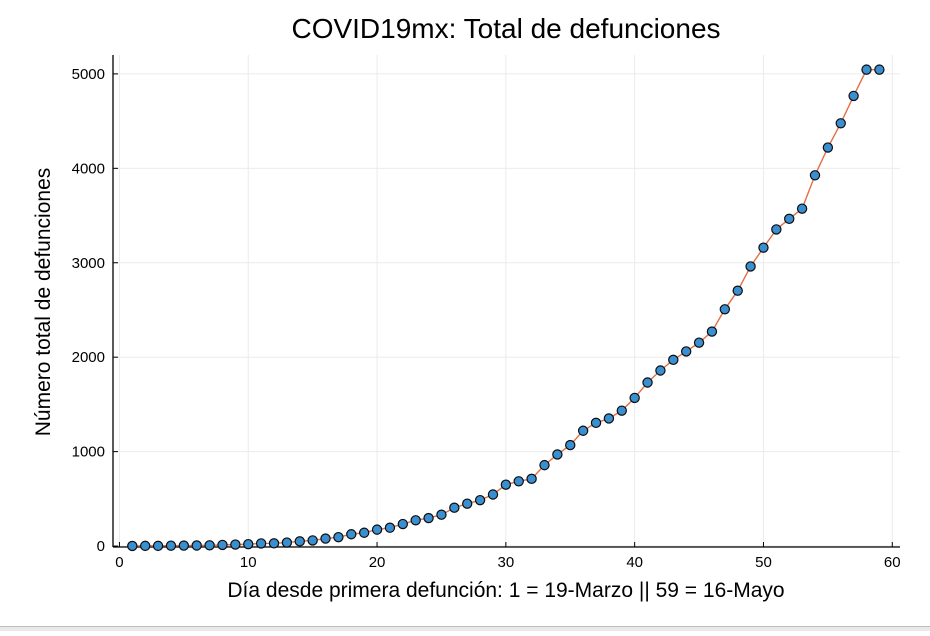 Image resolution: width=930 pixels, height=636 pixels. What do you see at coordinates (43, 302) in the screenshot?
I see `y-axis-label: Número total de defunciones` at bounding box center [43, 302].